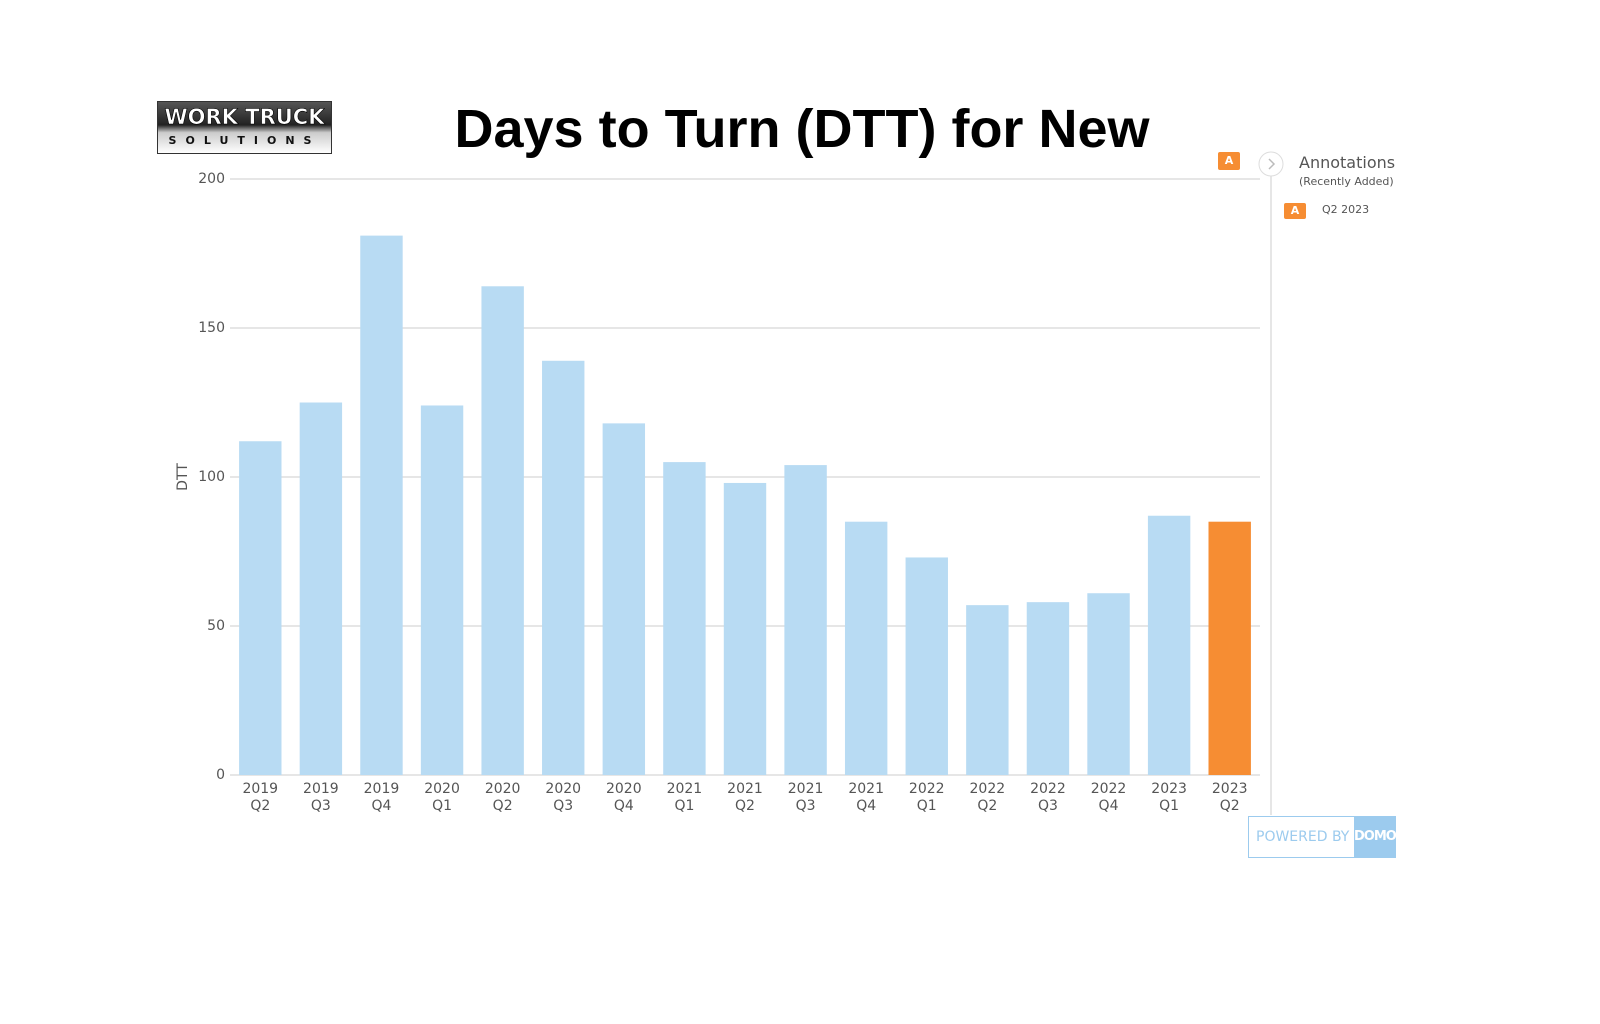 This screenshot has width=1600, height=1024. Describe the element at coordinates (244, 140) in the screenshot. I see `logo-line2: SOLUTIONS` at that location.